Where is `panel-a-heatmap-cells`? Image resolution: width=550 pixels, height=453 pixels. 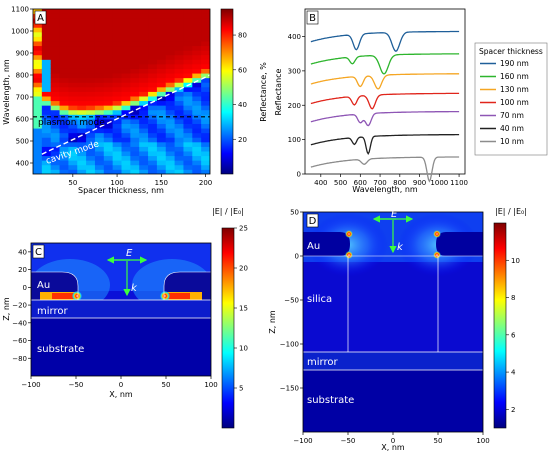
panel-a-heatmap-cells is located at coordinates (121, 91).